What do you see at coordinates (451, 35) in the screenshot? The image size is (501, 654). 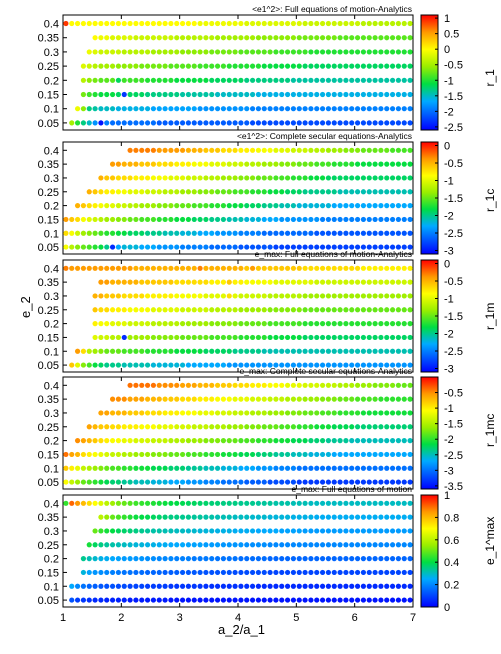 I see `colorbar-tick-label: 0.5` at bounding box center [451, 35].